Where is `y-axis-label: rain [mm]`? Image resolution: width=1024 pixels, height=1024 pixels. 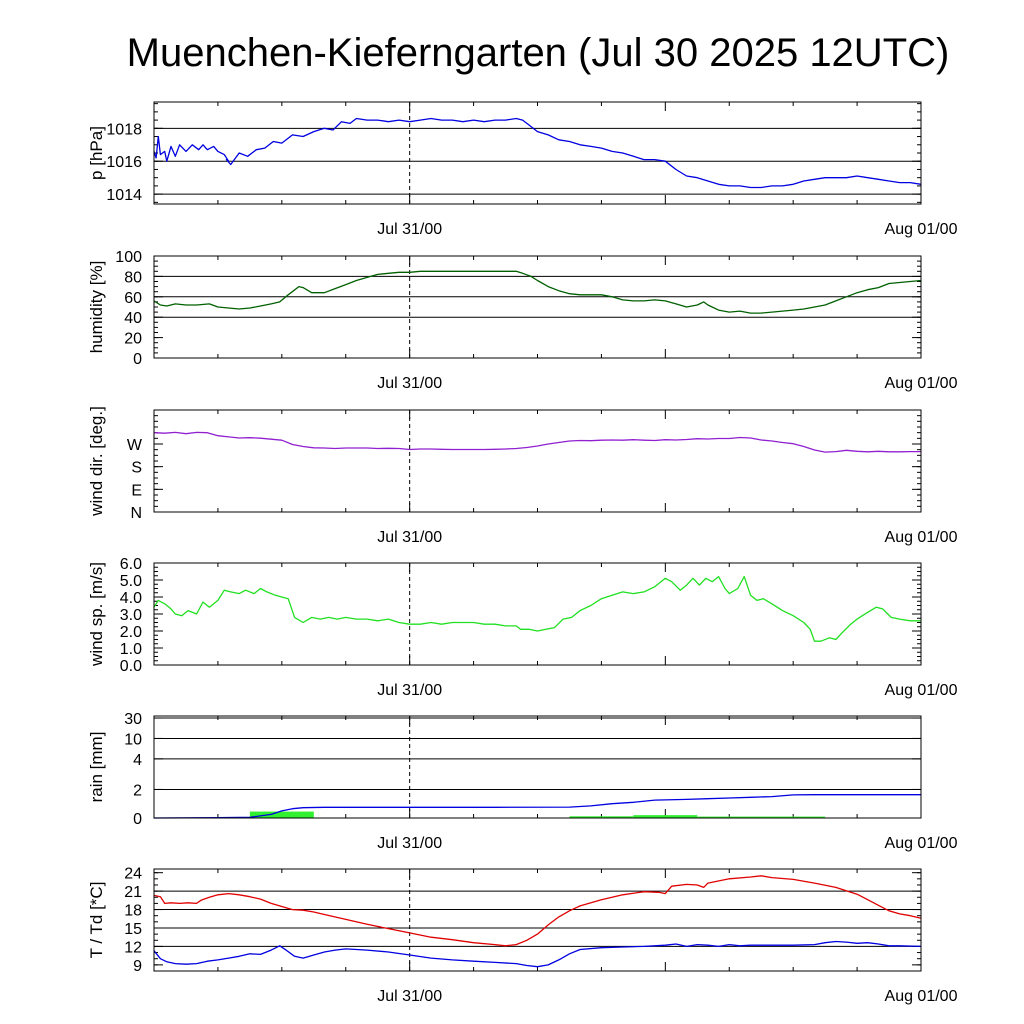 y-axis-label: rain [mm] is located at coordinates (96, 767).